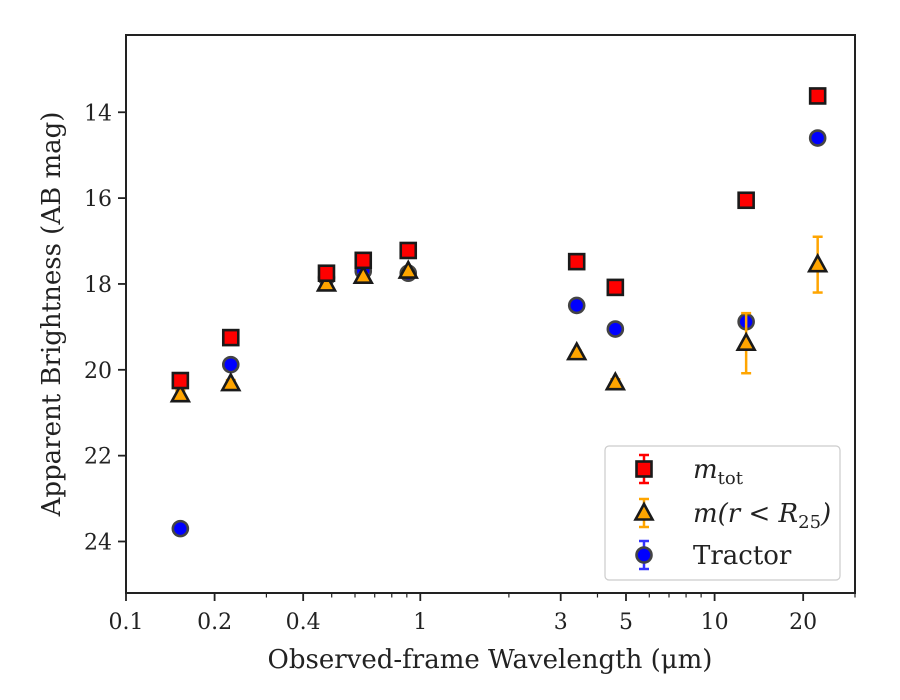 The image size is (900, 700). Describe the element at coordinates (98, 457) in the screenshot. I see `y-tick-label-4: 22` at that location.